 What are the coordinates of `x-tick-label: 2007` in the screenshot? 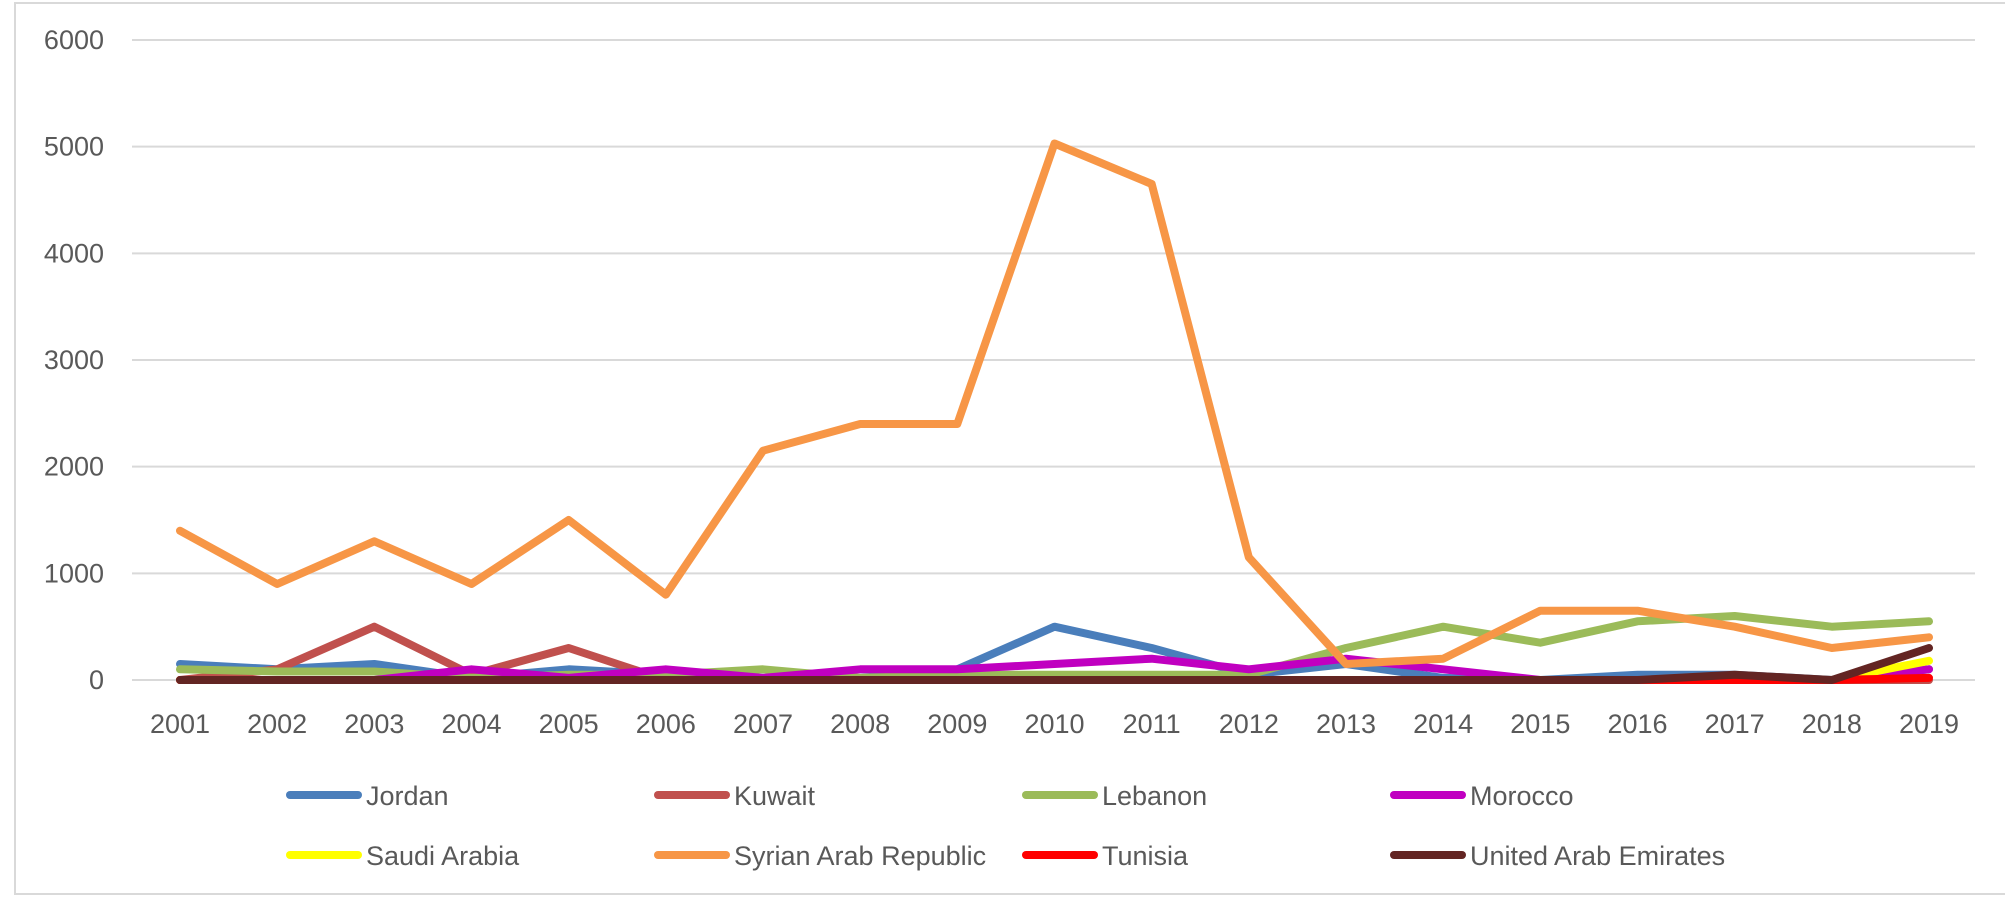 It's located at (763, 724).